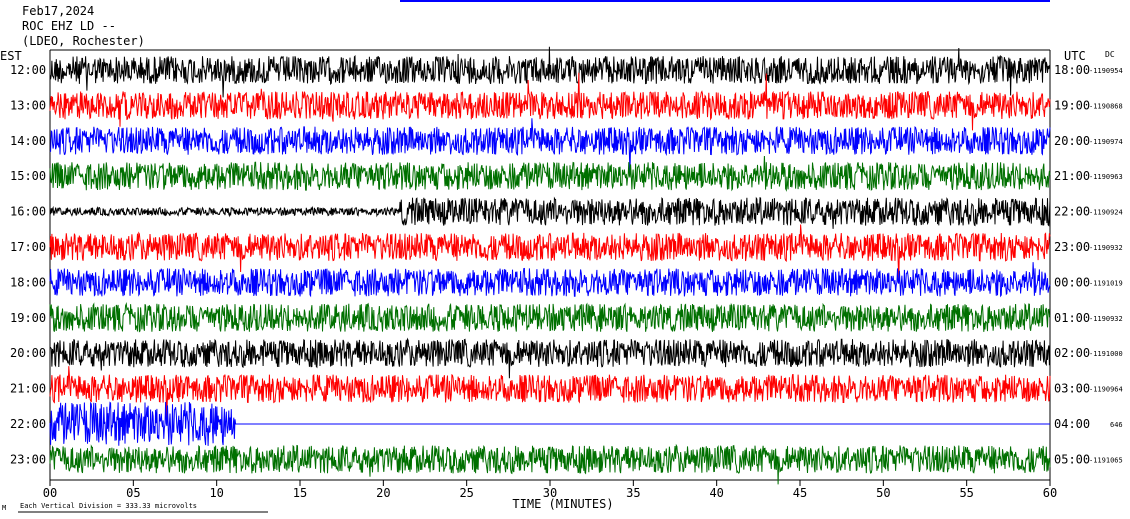  I want to click on est-tick-label: 18:00, so click(28, 282).